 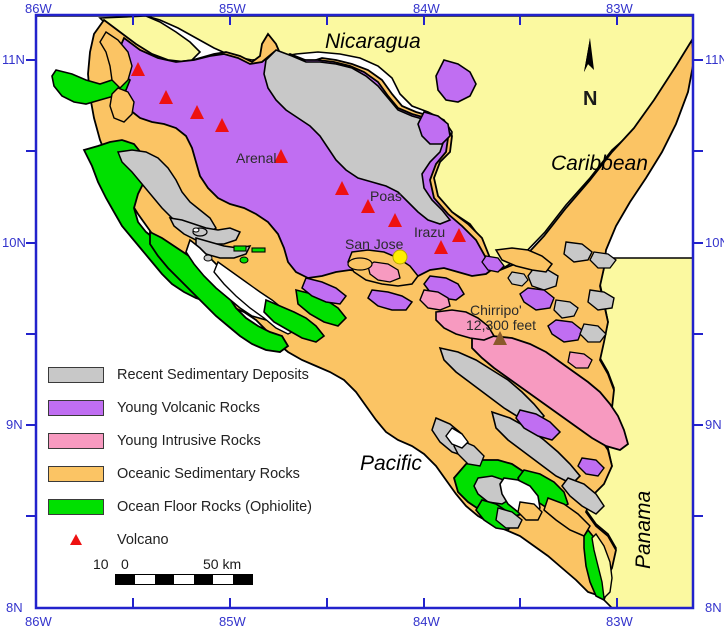 I want to click on axis-label-lon-top-3: 83W, so click(x=619, y=8).